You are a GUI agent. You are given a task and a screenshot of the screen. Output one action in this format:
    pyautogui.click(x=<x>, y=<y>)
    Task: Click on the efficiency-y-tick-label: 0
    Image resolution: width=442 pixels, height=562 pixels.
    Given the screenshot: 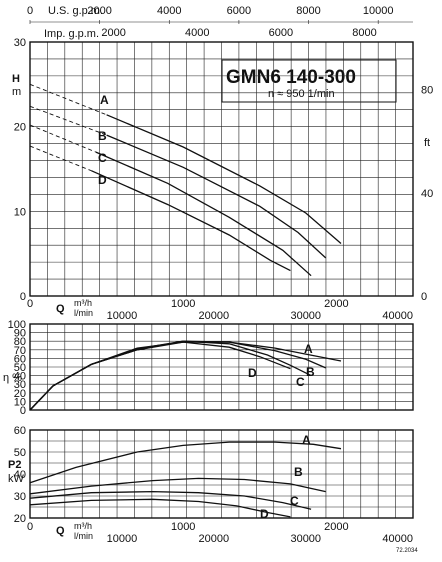 What is the action you would take?
    pyautogui.click(x=23, y=411)
    